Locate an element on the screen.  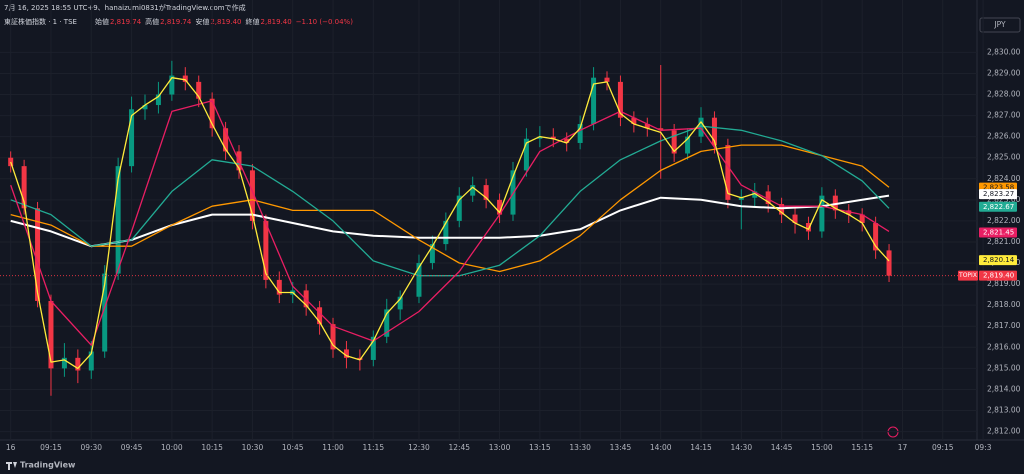
y-tick-label: 2,824.00 is located at coordinates (1004, 178).